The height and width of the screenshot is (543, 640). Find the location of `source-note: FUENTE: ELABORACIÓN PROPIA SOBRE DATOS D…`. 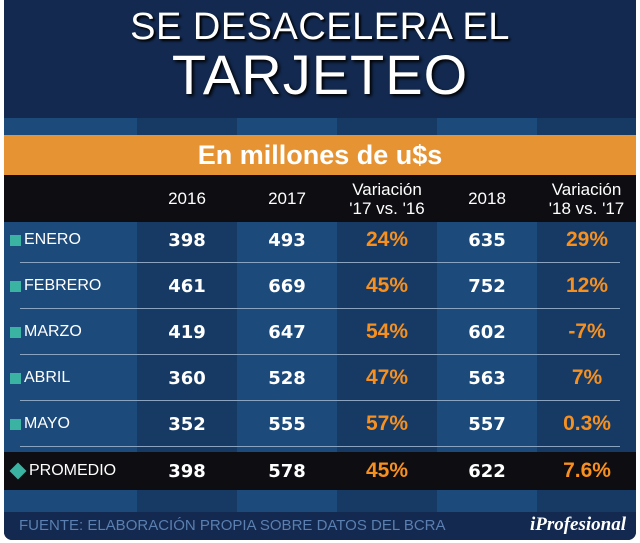

source-note: FUENTE: ELABORACIÓN PROPIA SOBRE DATOS D… is located at coordinates (232, 525).